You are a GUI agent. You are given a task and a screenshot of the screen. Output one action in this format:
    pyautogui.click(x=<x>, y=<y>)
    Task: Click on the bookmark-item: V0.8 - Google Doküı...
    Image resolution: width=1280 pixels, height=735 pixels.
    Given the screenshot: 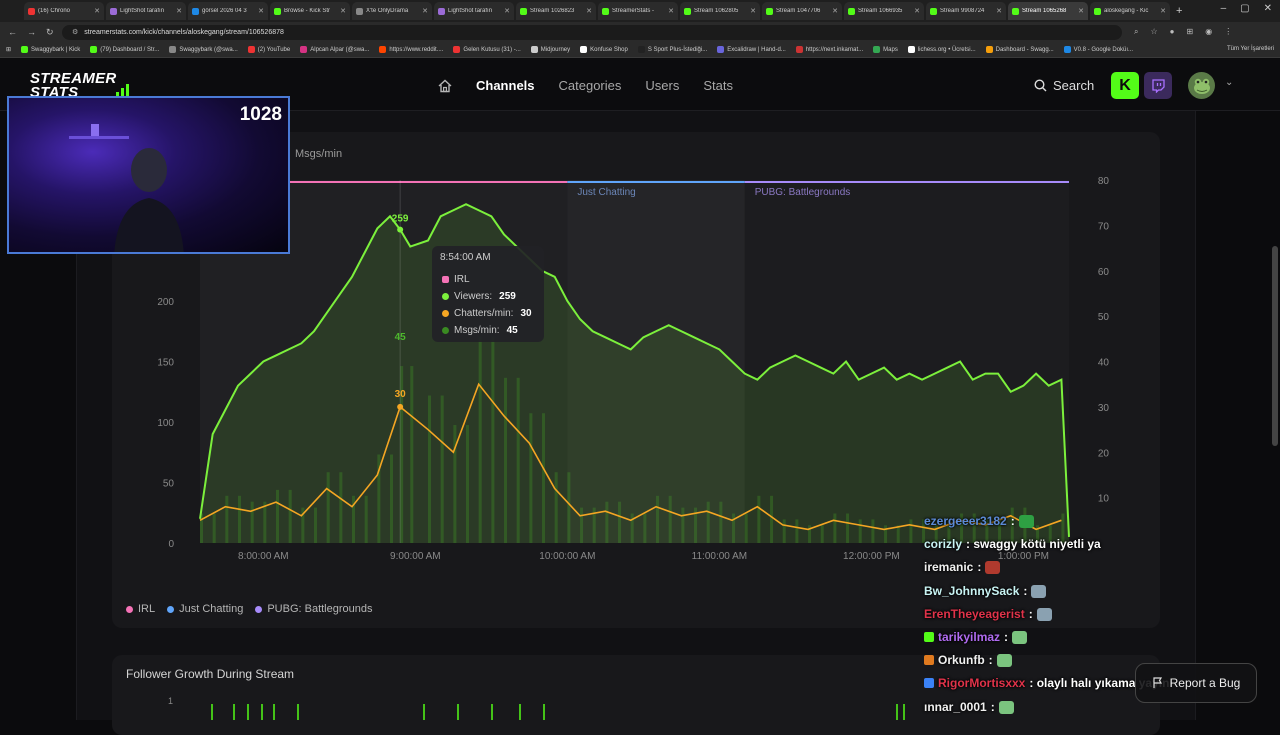 What is the action you would take?
    pyautogui.click(x=1098, y=49)
    